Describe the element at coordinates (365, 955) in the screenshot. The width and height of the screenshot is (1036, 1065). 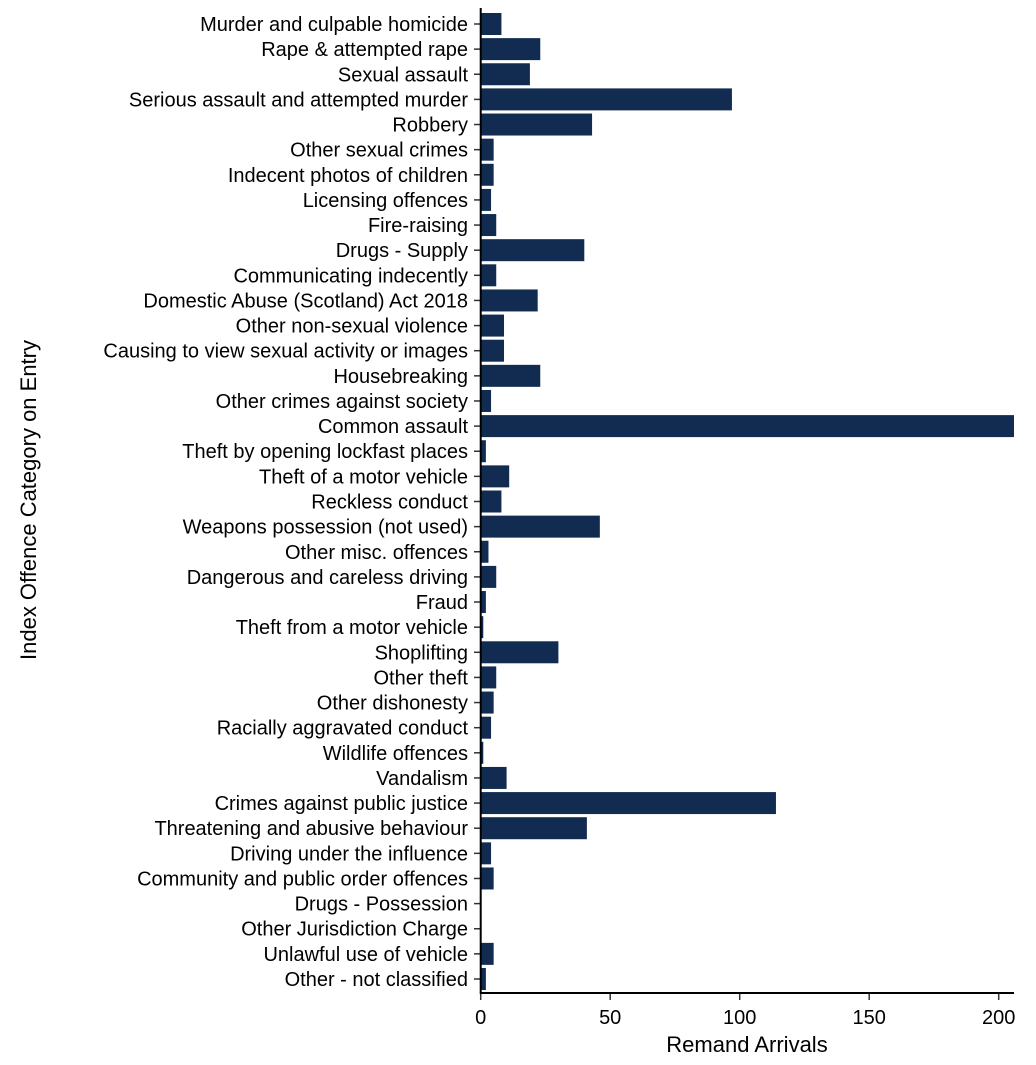
I see `category-label: Unlawful use of vehicle` at that location.